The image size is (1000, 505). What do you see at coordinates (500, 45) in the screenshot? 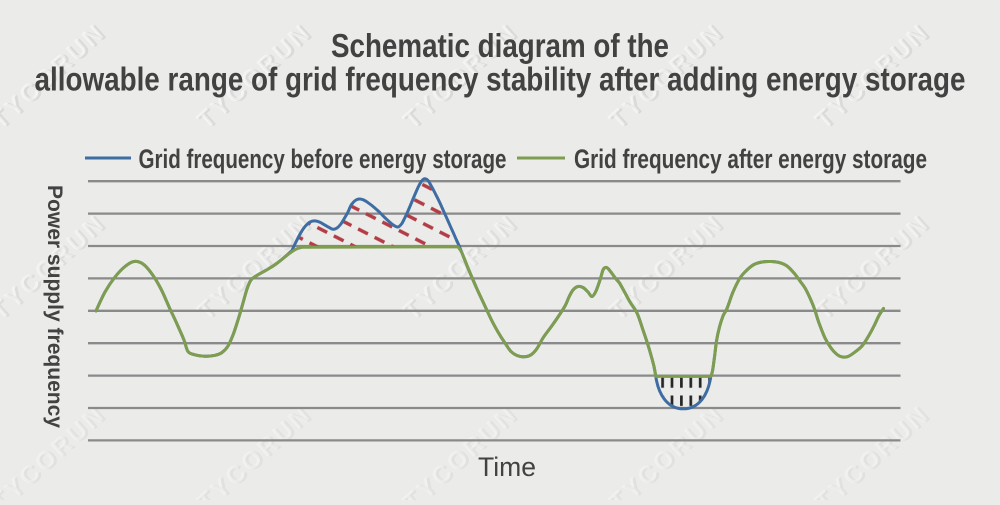
I see `svg-text: Schematic diagram of the` at bounding box center [500, 45].